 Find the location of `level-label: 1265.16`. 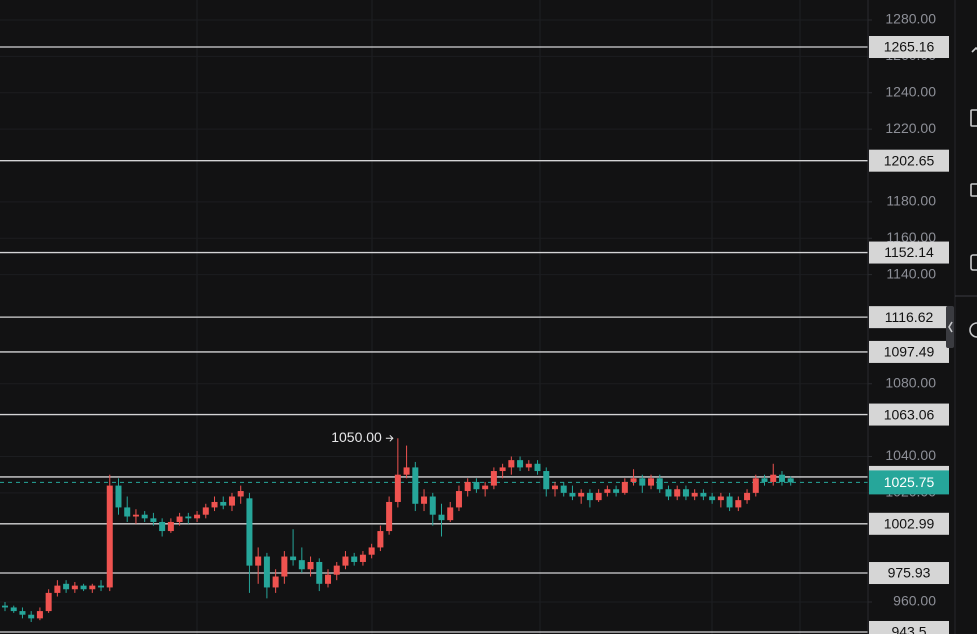

level-label: 1265.16 is located at coordinates (909, 47).